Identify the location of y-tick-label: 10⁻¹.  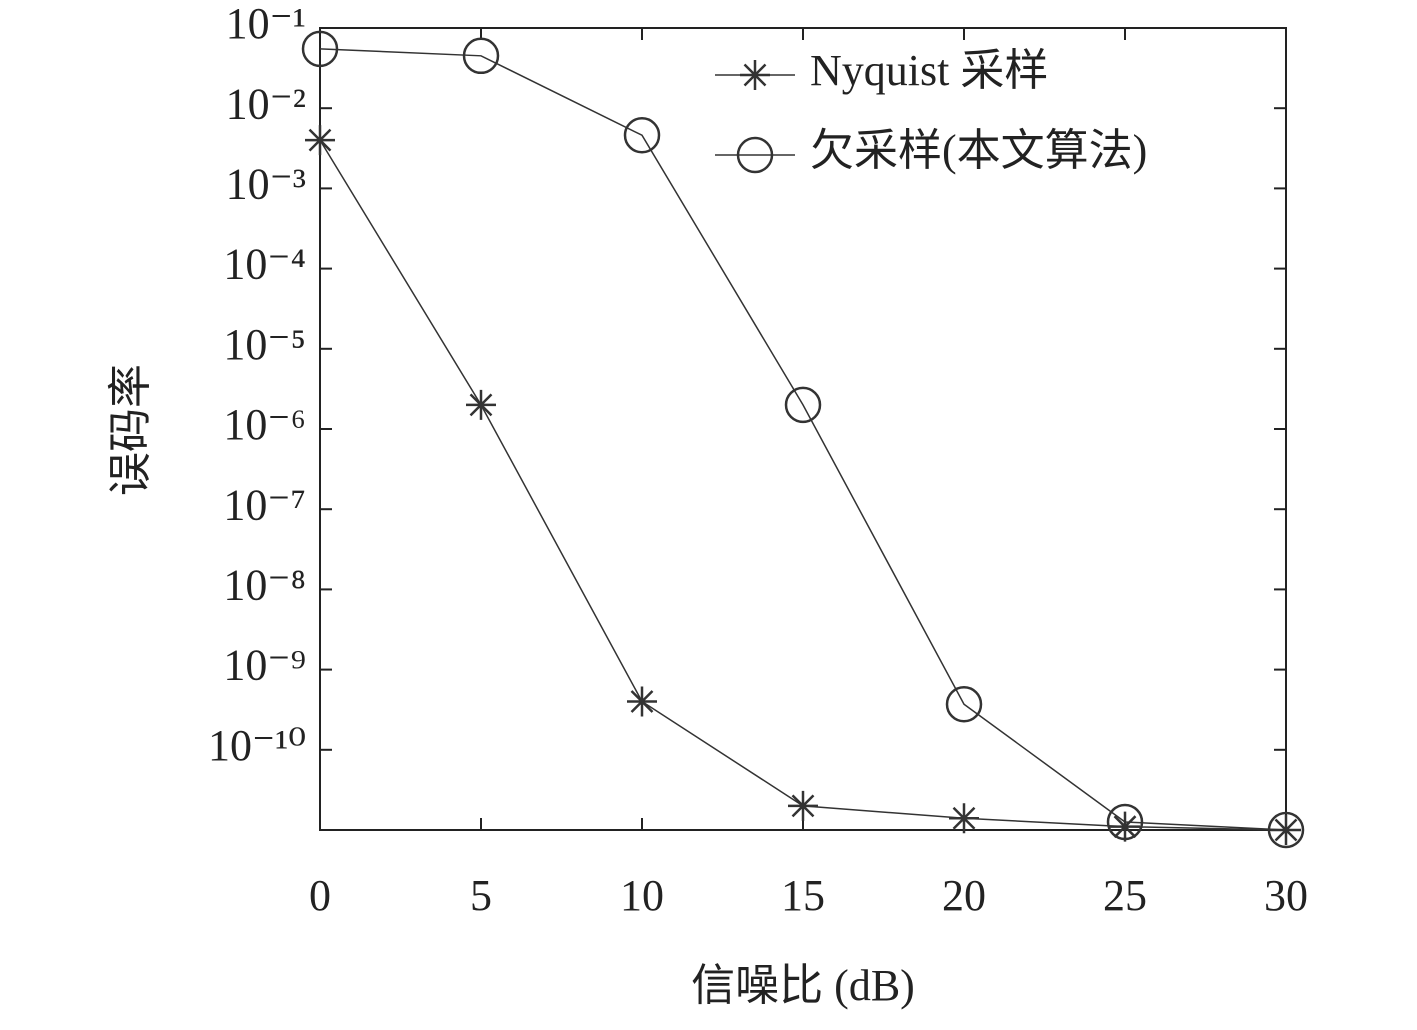
(266, 24).